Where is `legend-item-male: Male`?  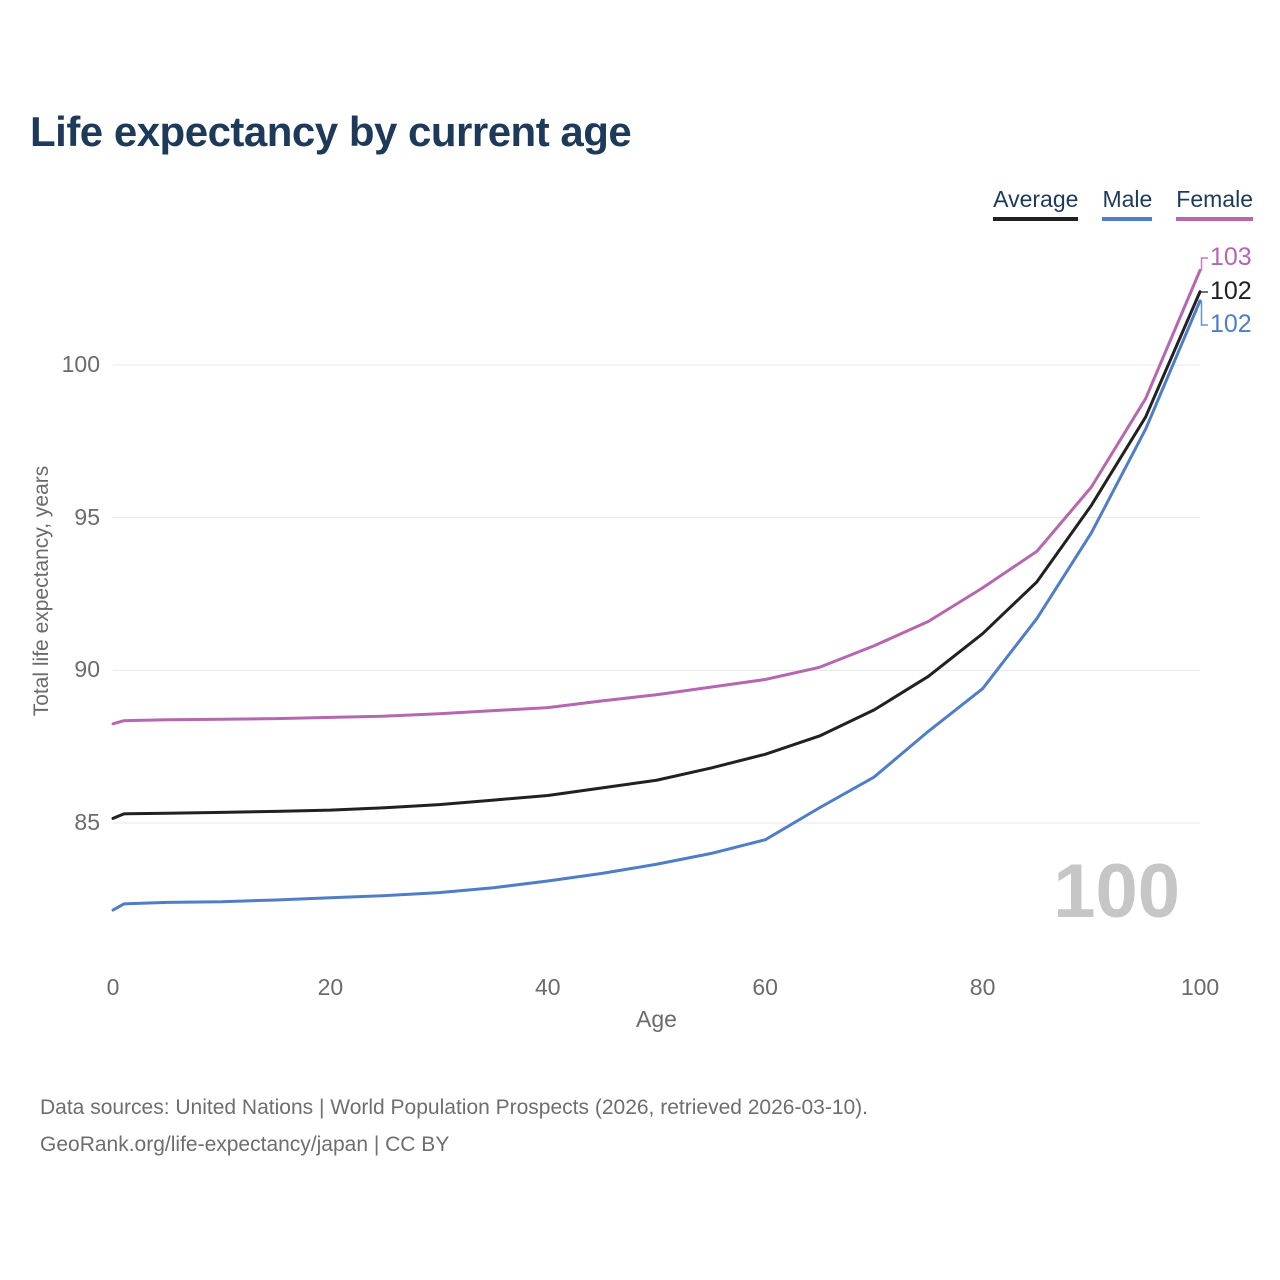
legend-item-male: Male is located at coordinates (1127, 203).